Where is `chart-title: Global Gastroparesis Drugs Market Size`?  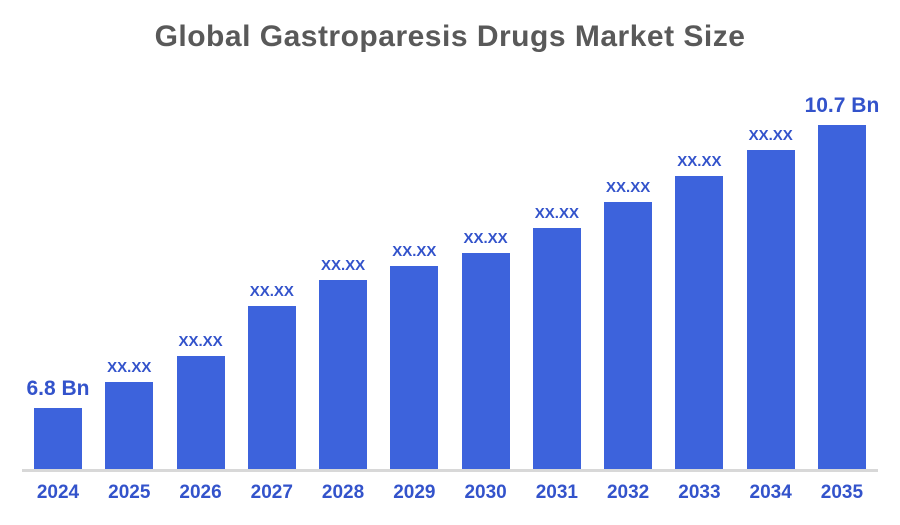 chart-title: Global Gastroparesis Drugs Market Size is located at coordinates (450, 36).